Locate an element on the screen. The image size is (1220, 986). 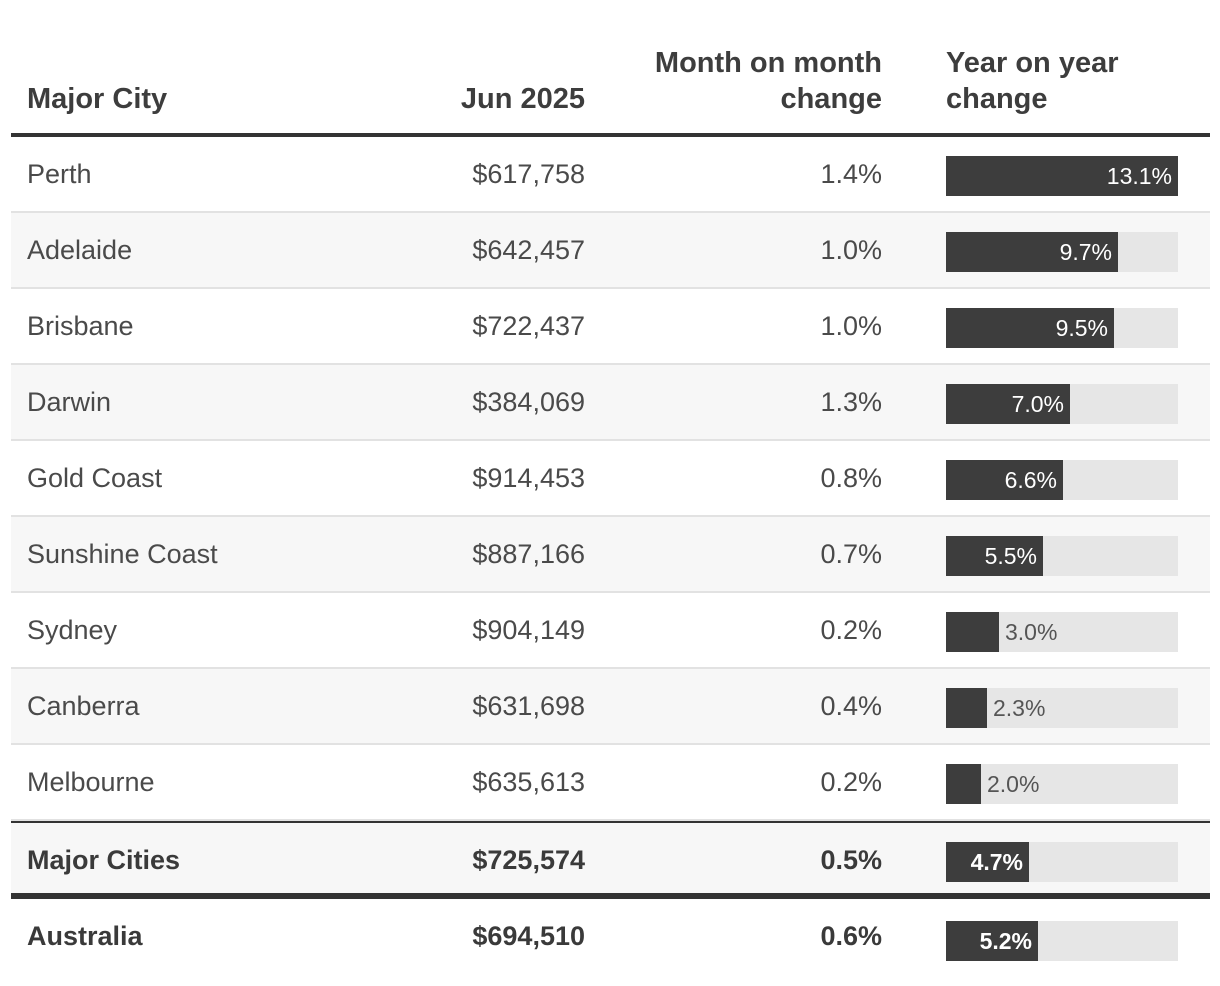
median-value: $887,166 is located at coordinates (528, 554).